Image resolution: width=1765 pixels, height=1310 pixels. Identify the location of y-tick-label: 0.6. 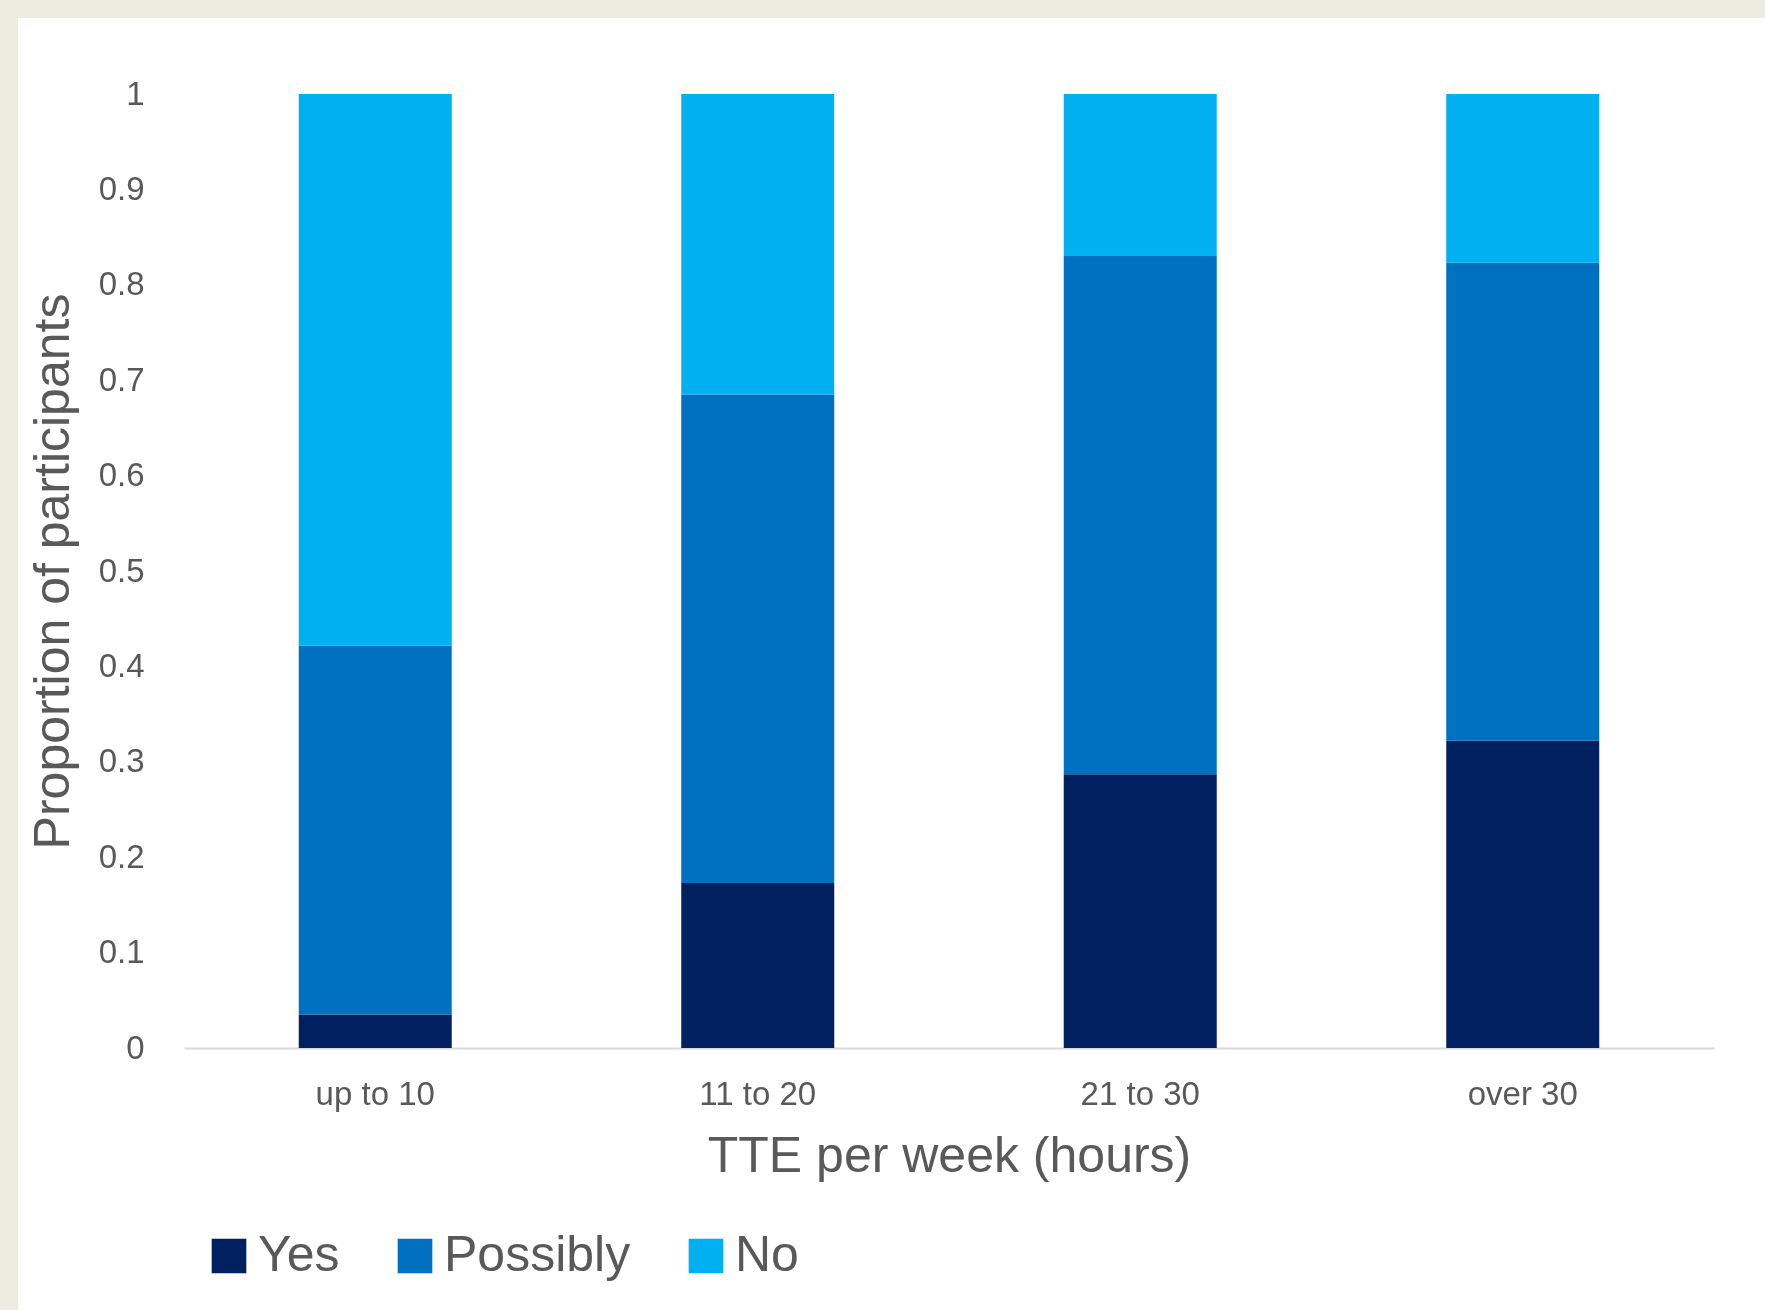
(121, 475).